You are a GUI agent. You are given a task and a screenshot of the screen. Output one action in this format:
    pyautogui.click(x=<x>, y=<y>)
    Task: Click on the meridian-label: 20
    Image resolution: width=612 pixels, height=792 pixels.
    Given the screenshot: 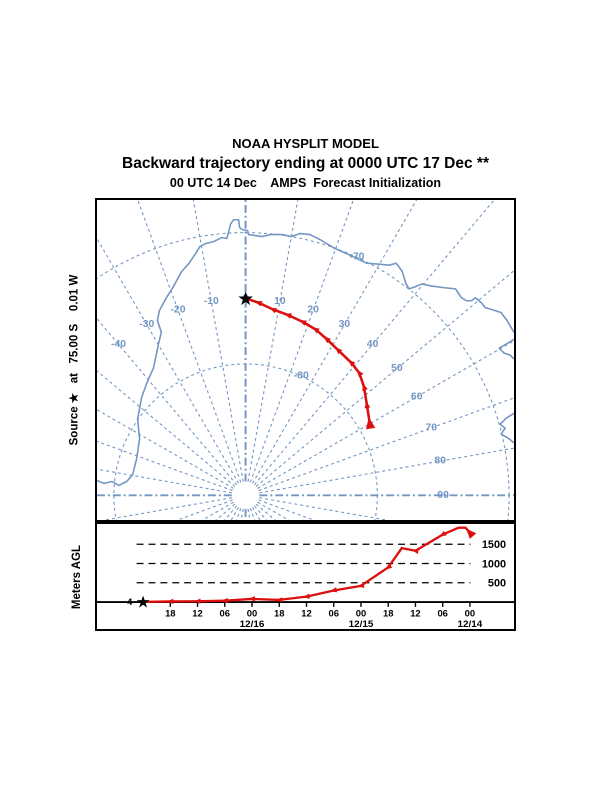 What is the action you would take?
    pyautogui.click(x=313, y=310)
    